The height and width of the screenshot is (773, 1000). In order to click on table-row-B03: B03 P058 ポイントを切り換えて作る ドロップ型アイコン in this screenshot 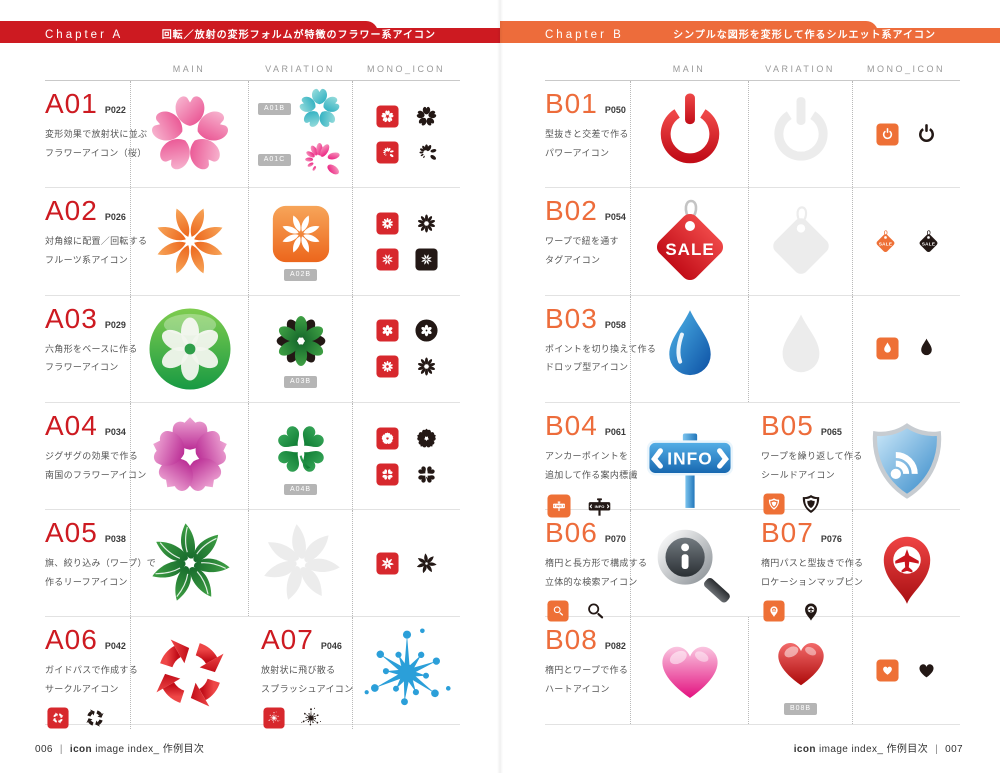, I will do `click(752, 349)`.